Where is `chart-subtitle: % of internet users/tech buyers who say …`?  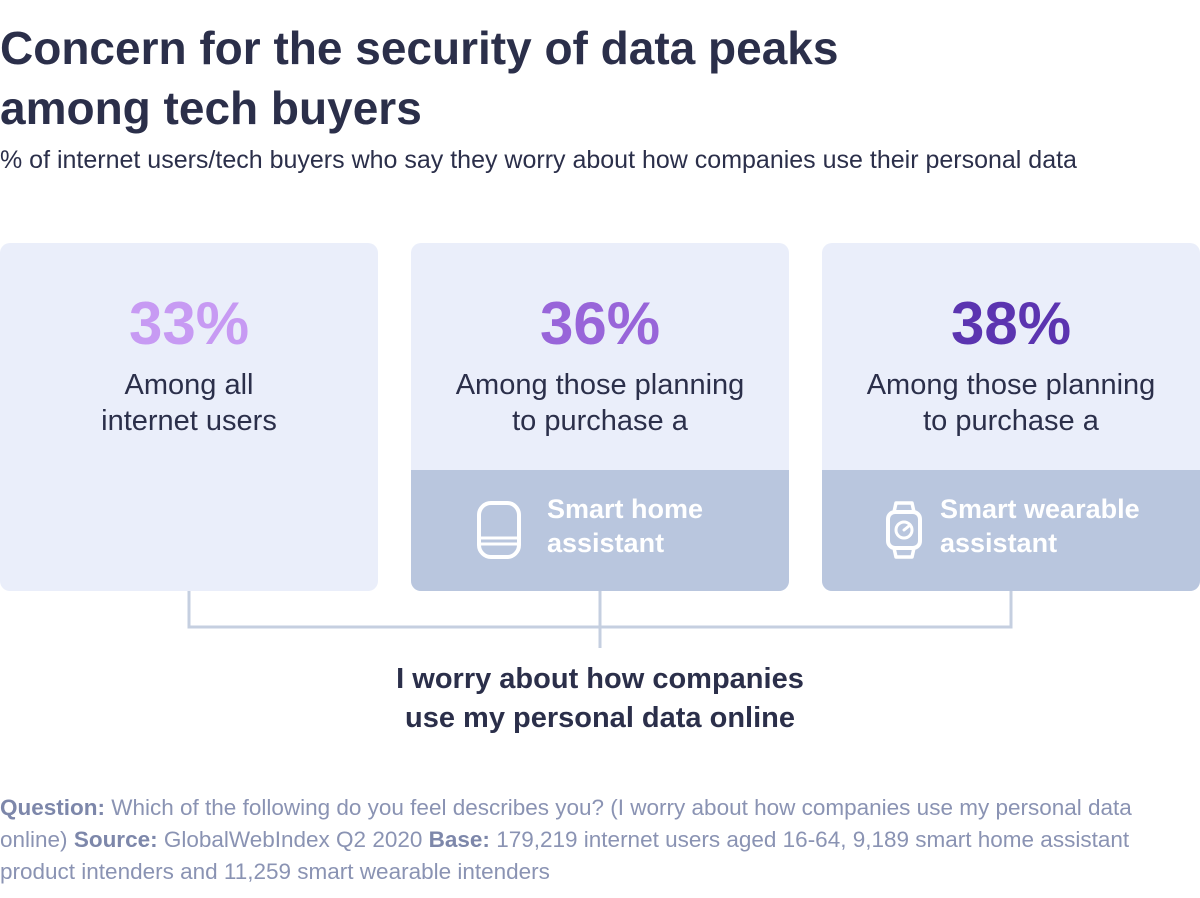 chart-subtitle: % of internet users/tech buyers who say … is located at coordinates (538, 160).